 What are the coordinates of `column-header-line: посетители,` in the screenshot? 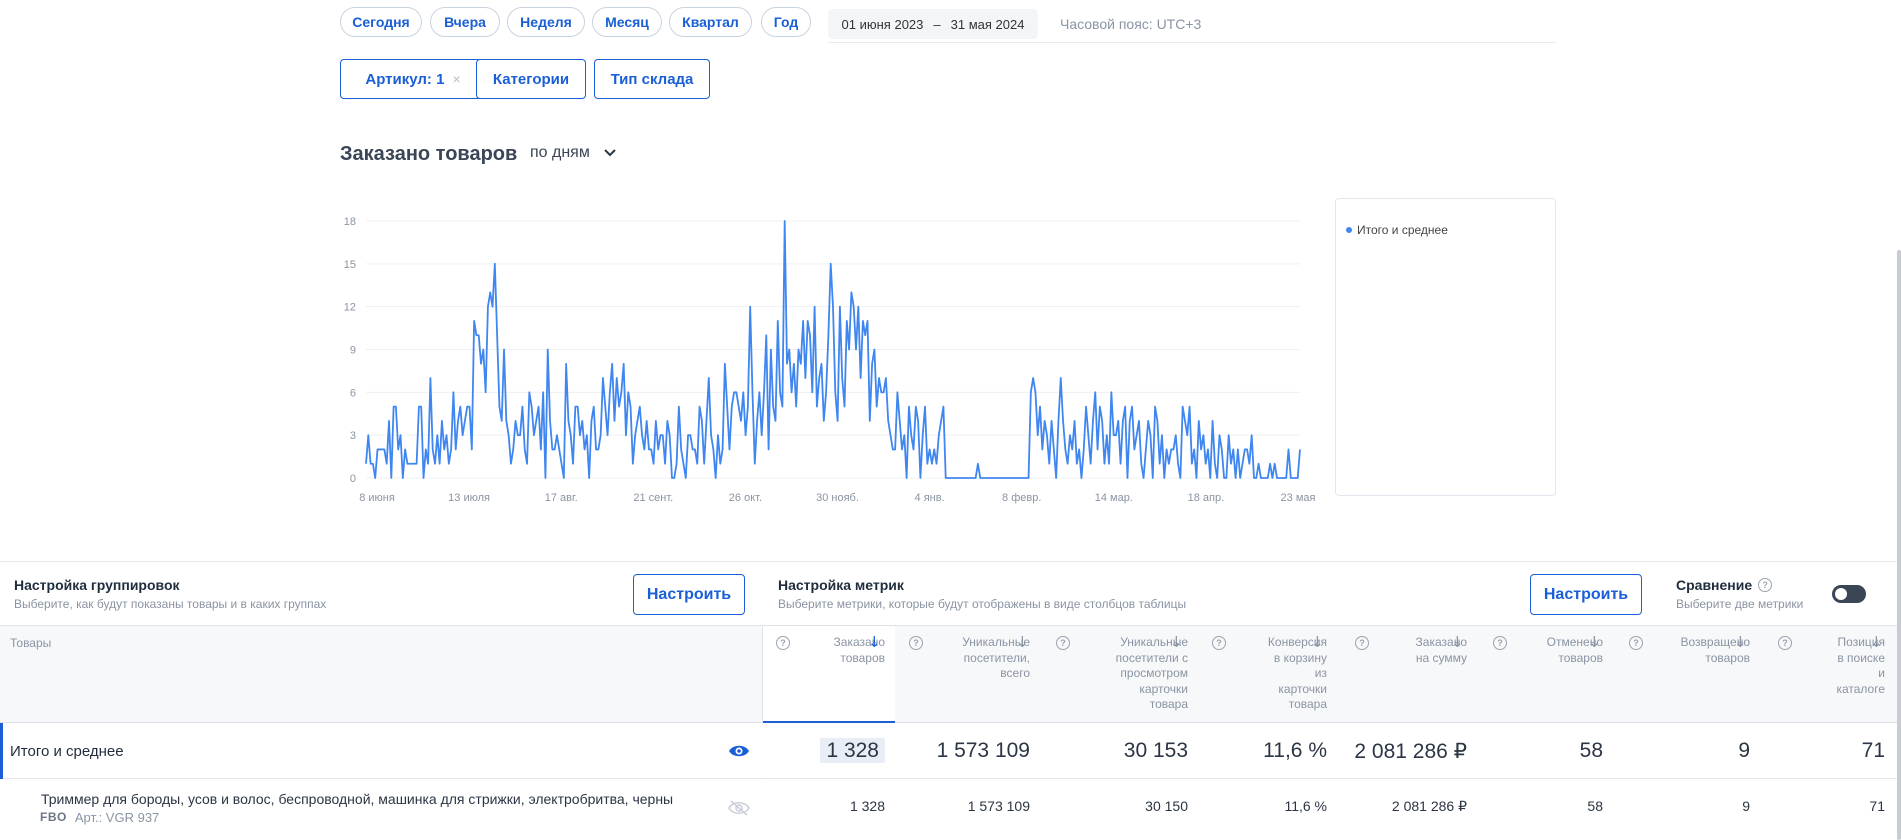 It's located at (996, 657).